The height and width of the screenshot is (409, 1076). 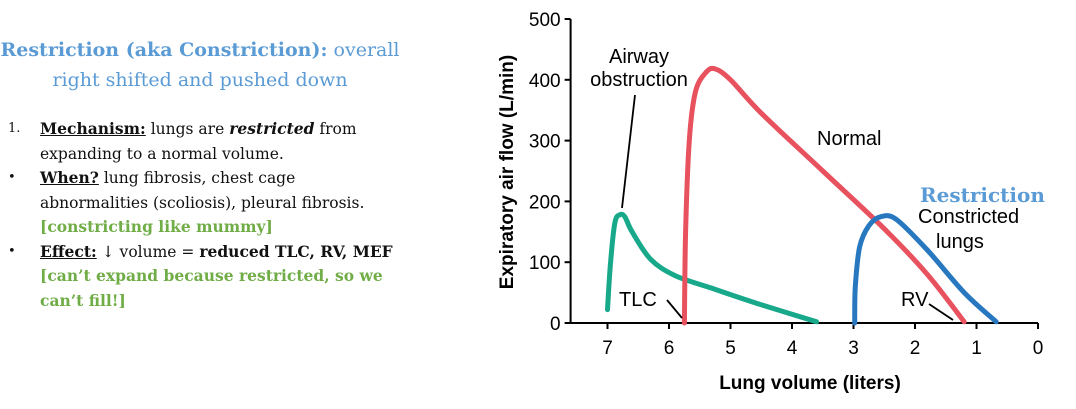 I want to click on rv-pointer, so click(x=941, y=312).